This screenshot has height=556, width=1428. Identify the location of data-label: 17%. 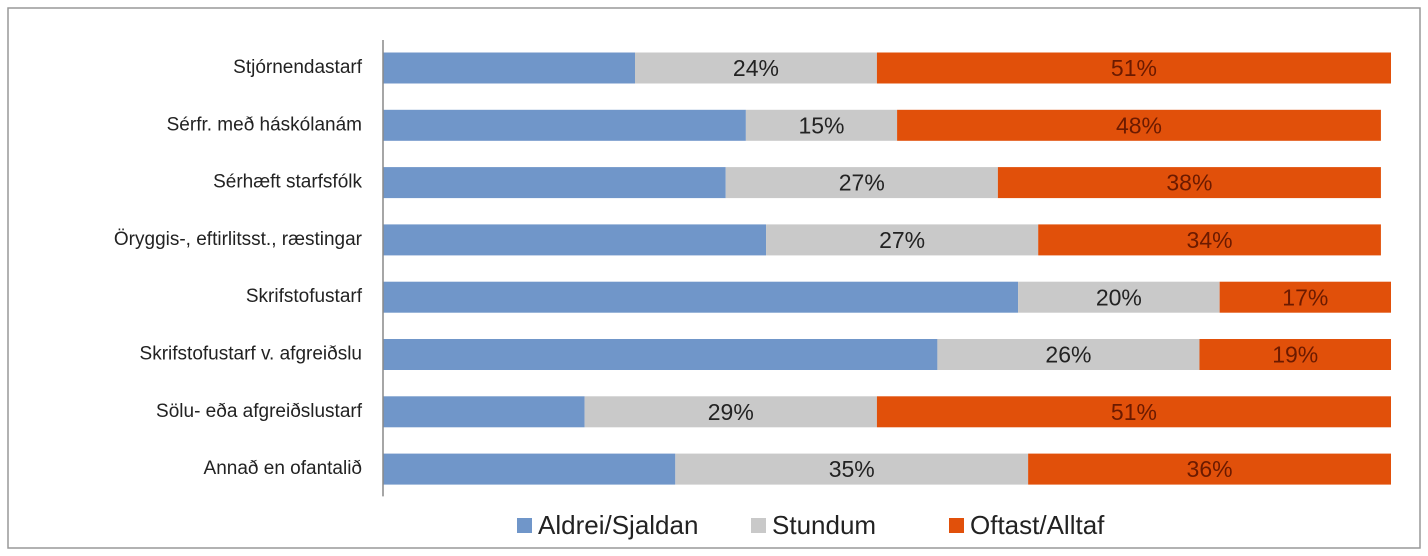
(1305, 297).